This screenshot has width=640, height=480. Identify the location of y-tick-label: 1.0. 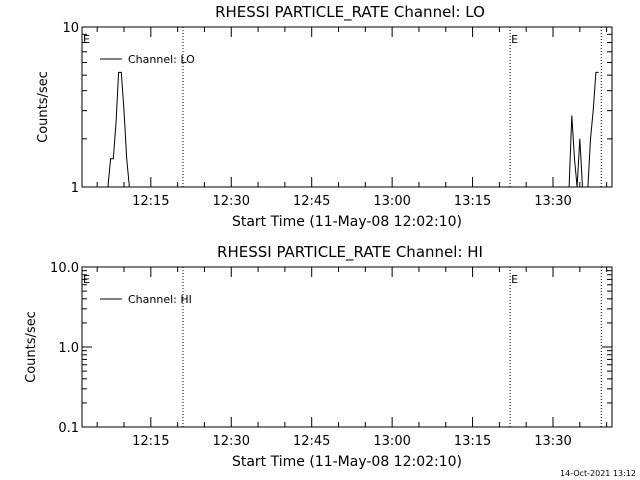
(68, 348).